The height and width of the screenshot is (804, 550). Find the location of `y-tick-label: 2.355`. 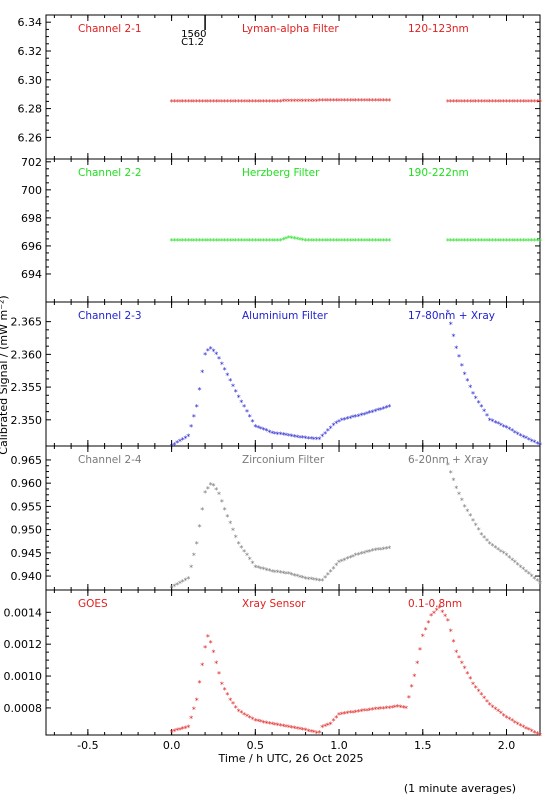

y-tick-label: 2.355 is located at coordinates (27, 387).